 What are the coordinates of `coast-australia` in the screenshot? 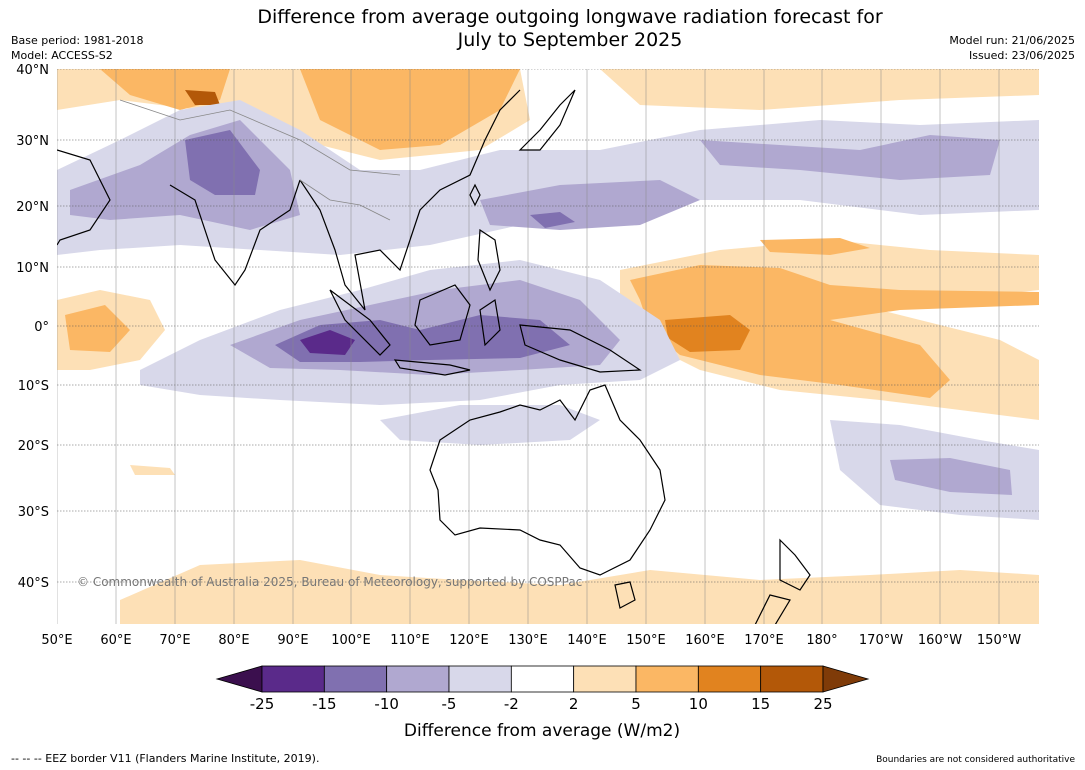 It's located at (547, 480).